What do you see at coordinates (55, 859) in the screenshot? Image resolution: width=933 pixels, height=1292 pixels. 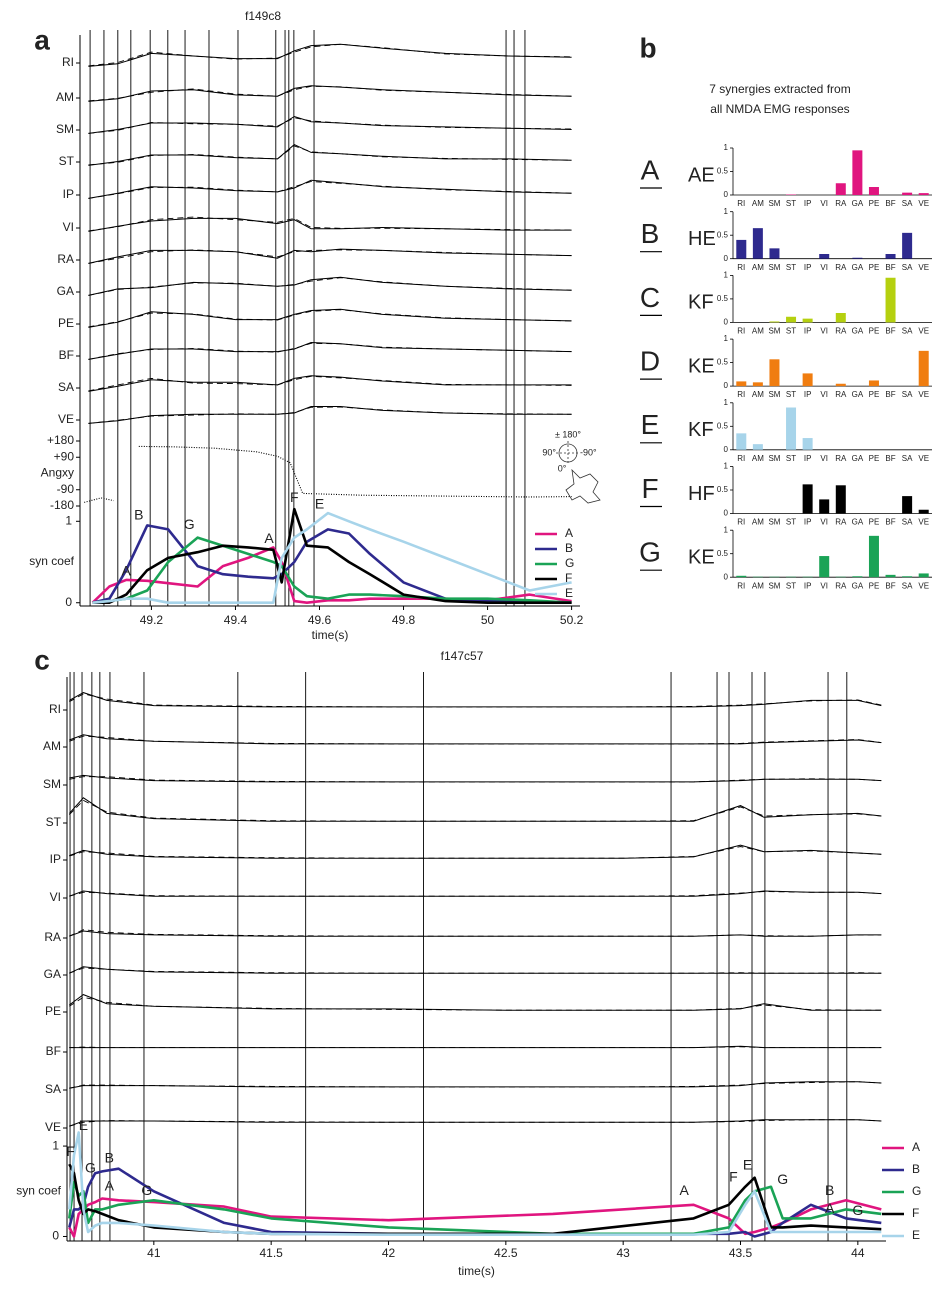 I see `muscle-label: IP` at bounding box center [55, 859].